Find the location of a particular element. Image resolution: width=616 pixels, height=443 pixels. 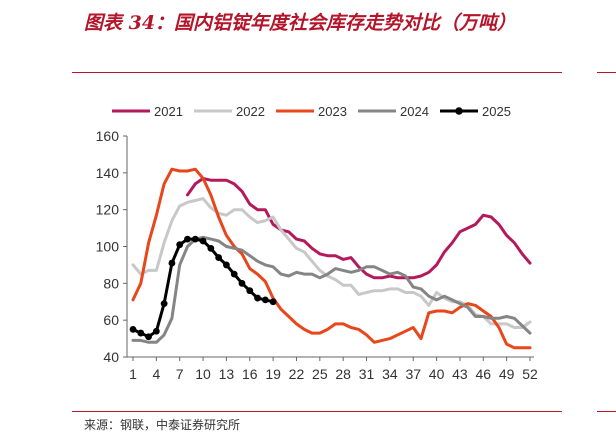

x-tick-label: 10 is located at coordinates (203, 374).